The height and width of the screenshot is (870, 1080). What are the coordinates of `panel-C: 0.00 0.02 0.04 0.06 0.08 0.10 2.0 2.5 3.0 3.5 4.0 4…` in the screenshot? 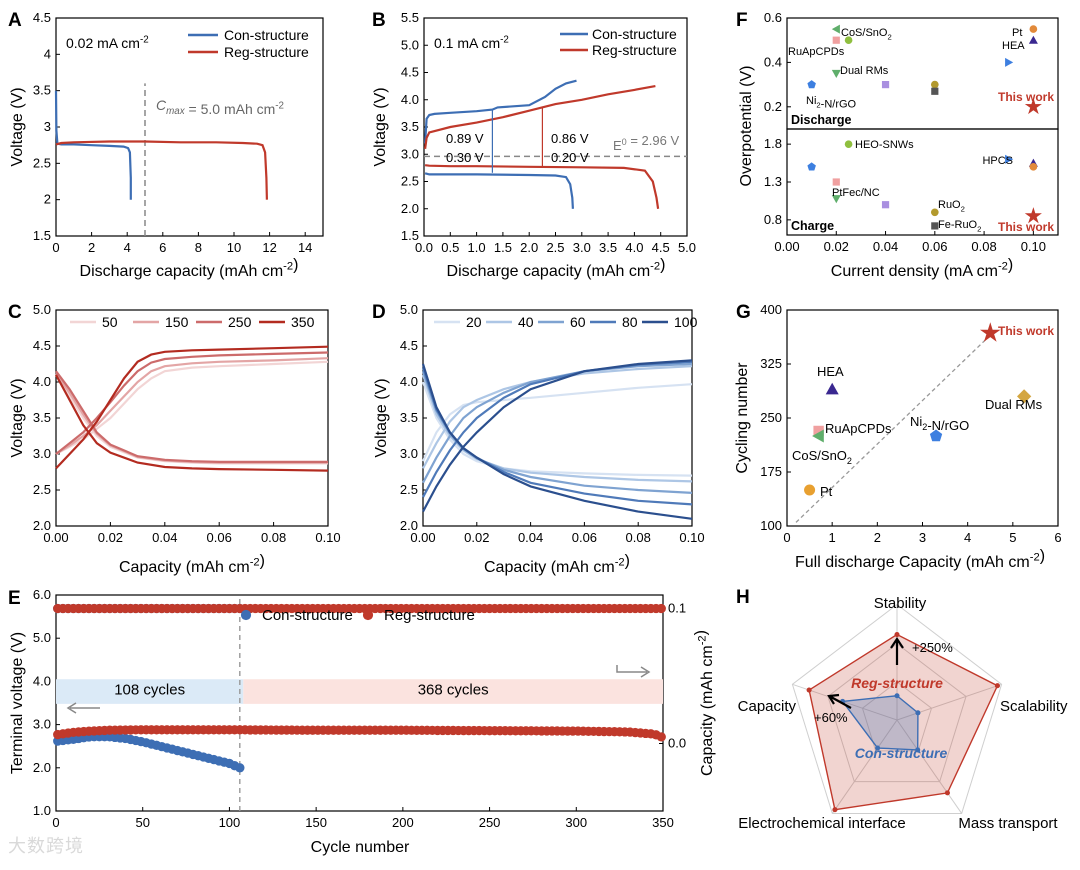 It's located at (174, 439).